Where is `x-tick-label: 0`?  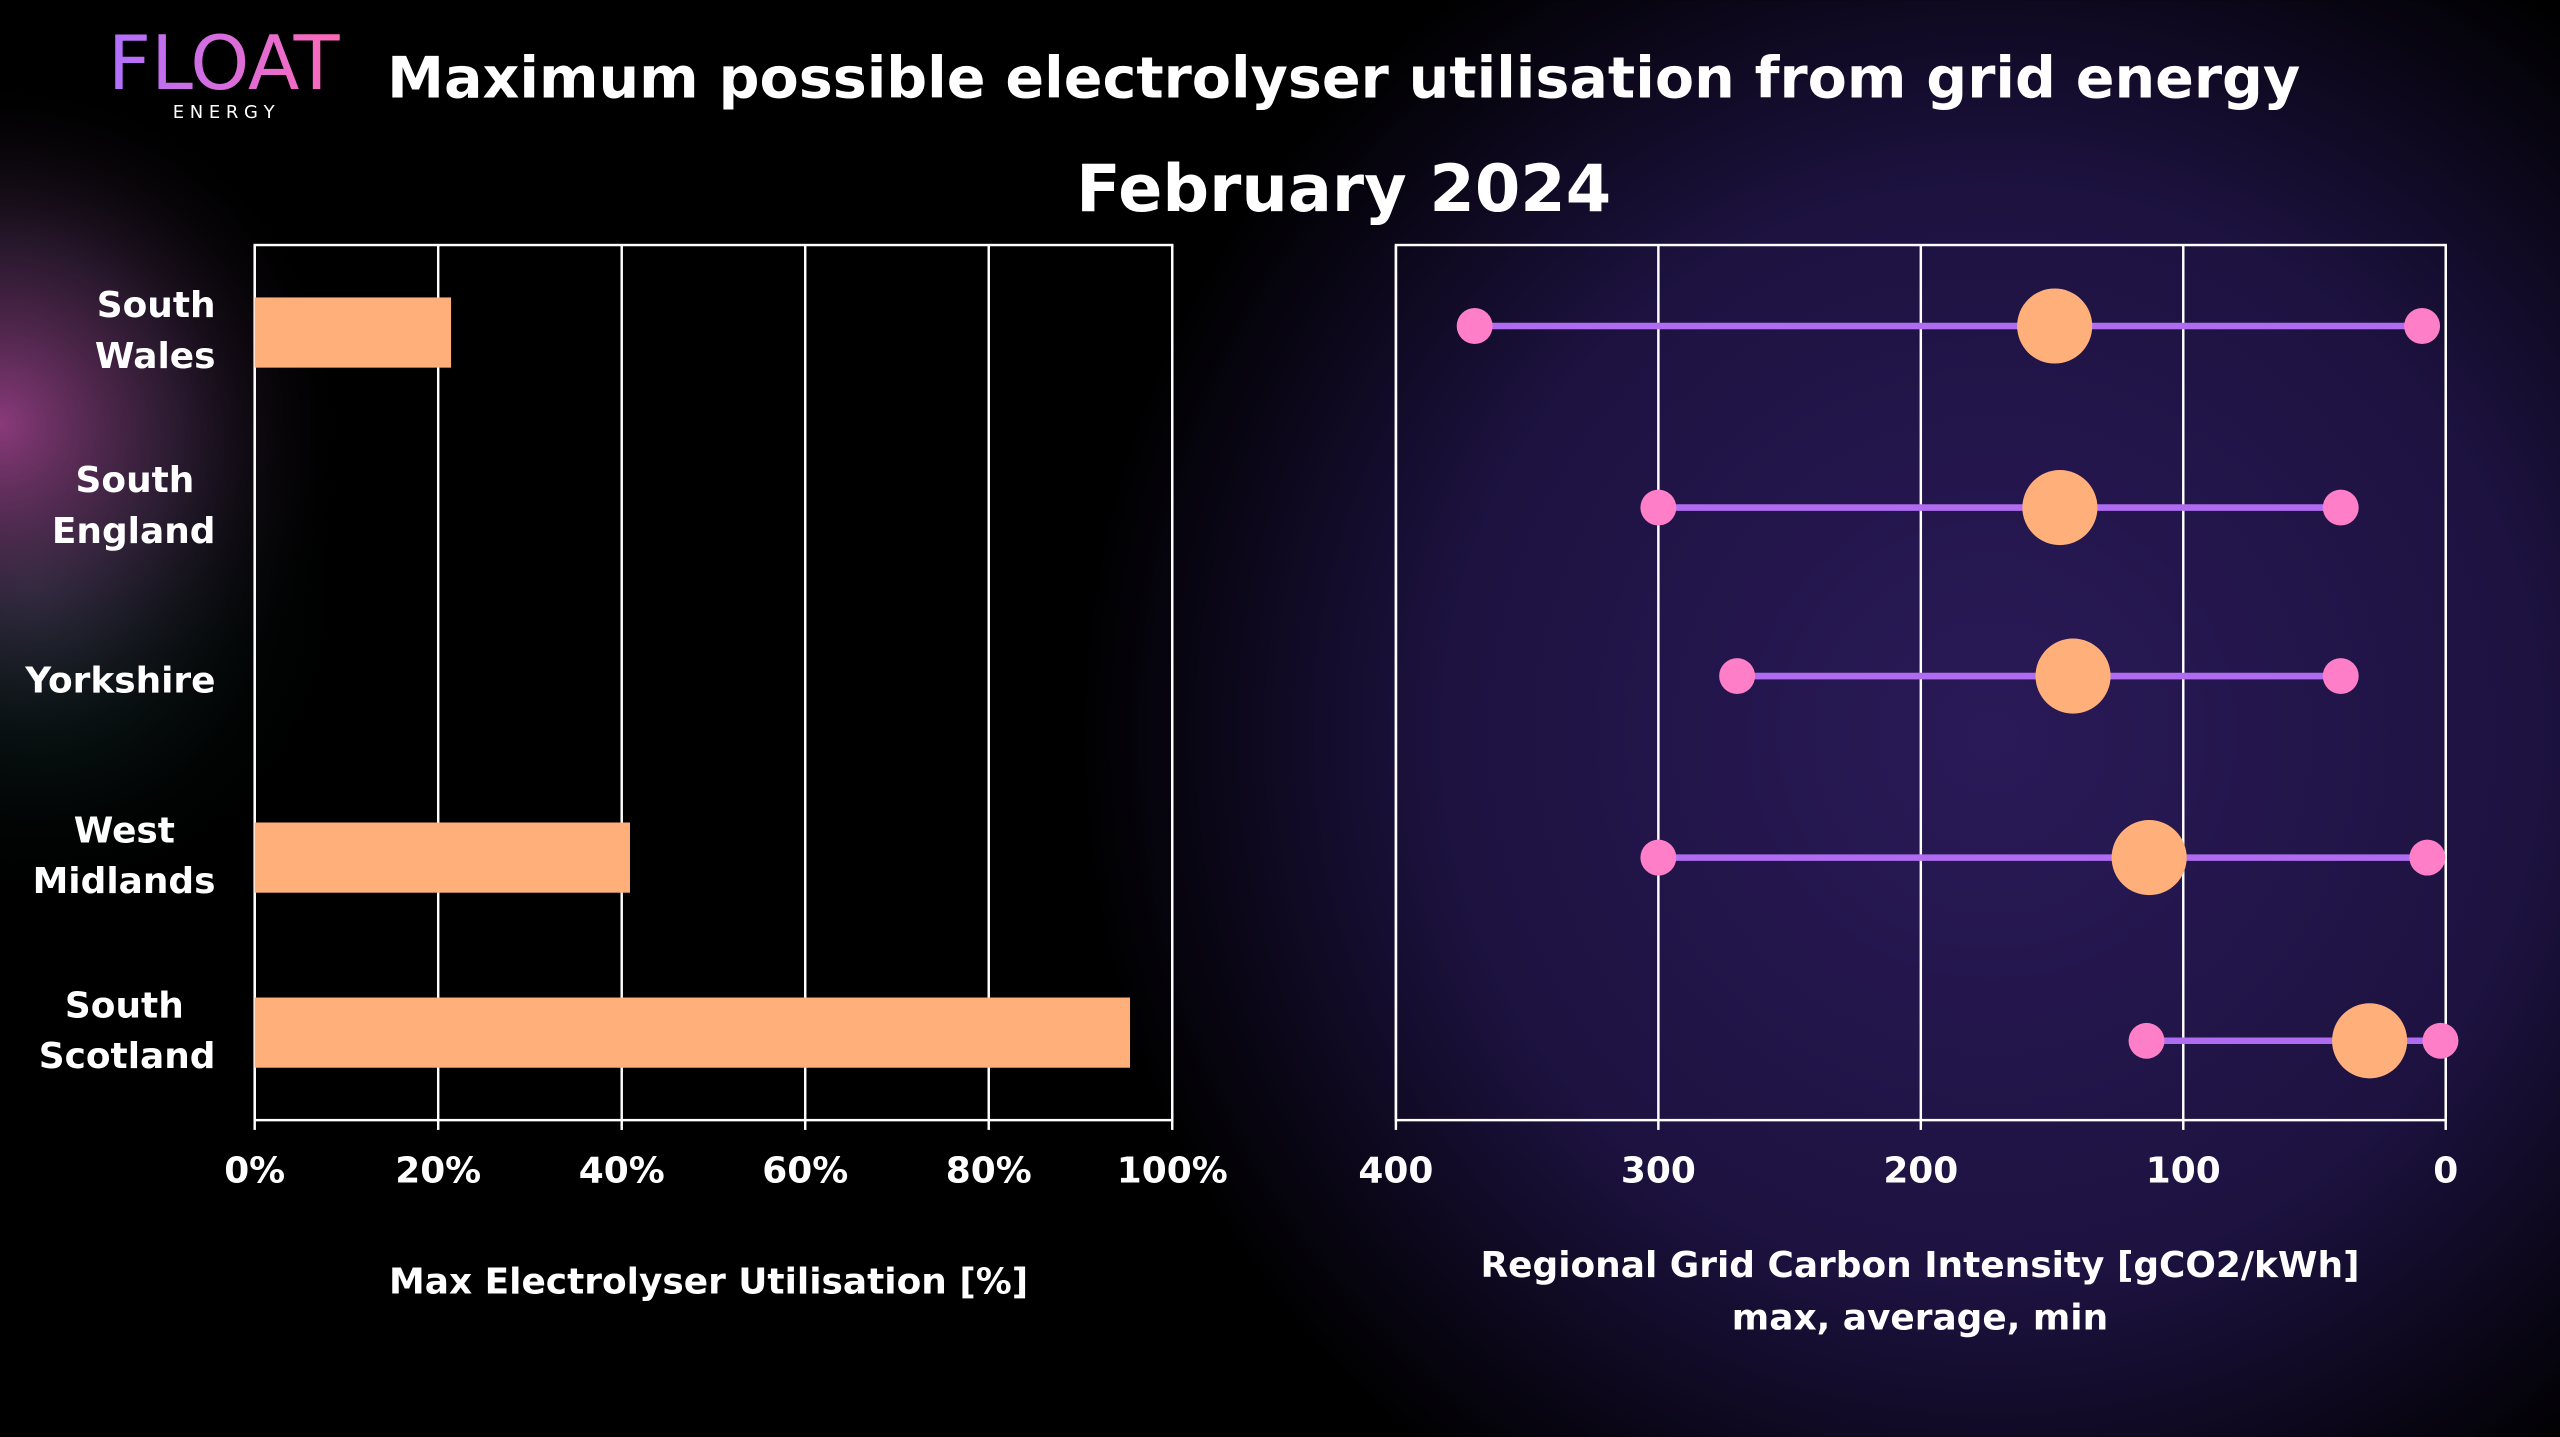
x-tick-label: 0 is located at coordinates (2445, 1170).